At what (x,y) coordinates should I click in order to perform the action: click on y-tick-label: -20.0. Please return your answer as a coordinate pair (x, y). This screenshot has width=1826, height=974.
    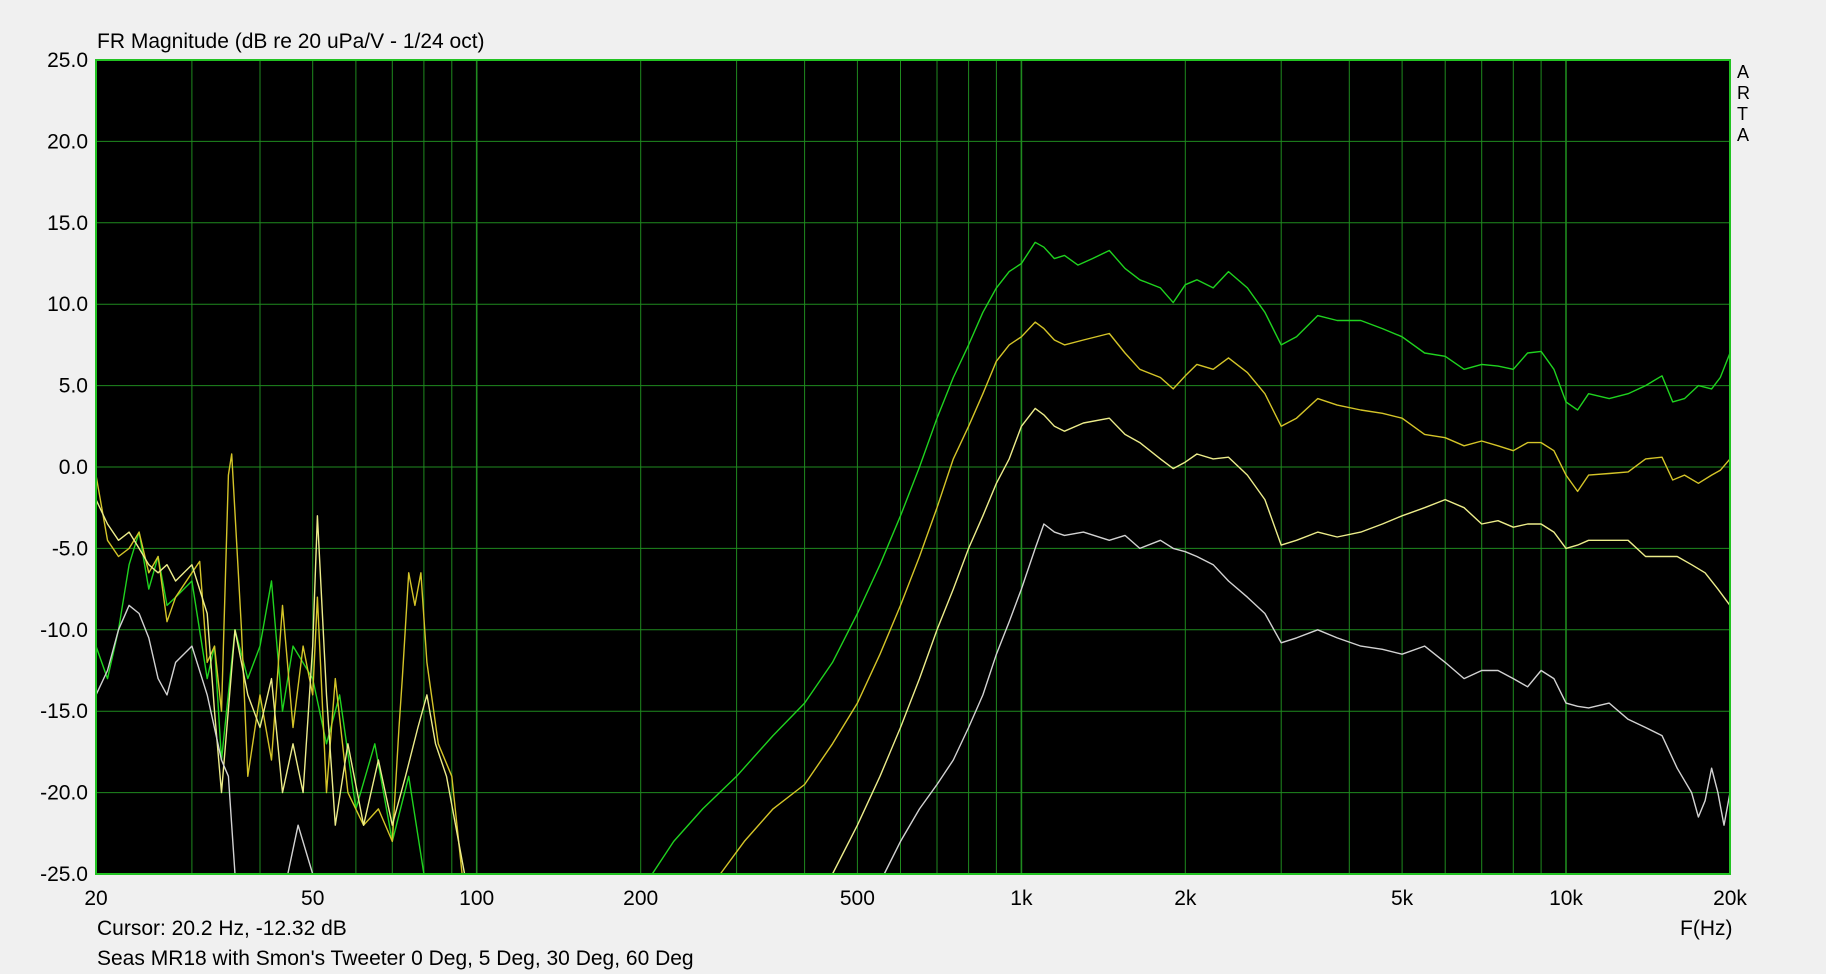
    Looking at the image, I should click on (64, 793).